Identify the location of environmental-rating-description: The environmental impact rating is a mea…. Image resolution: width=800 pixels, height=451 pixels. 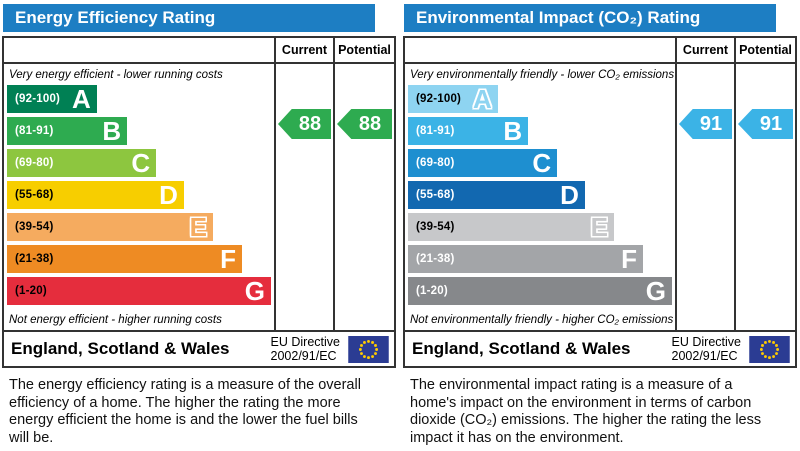
(586, 412).